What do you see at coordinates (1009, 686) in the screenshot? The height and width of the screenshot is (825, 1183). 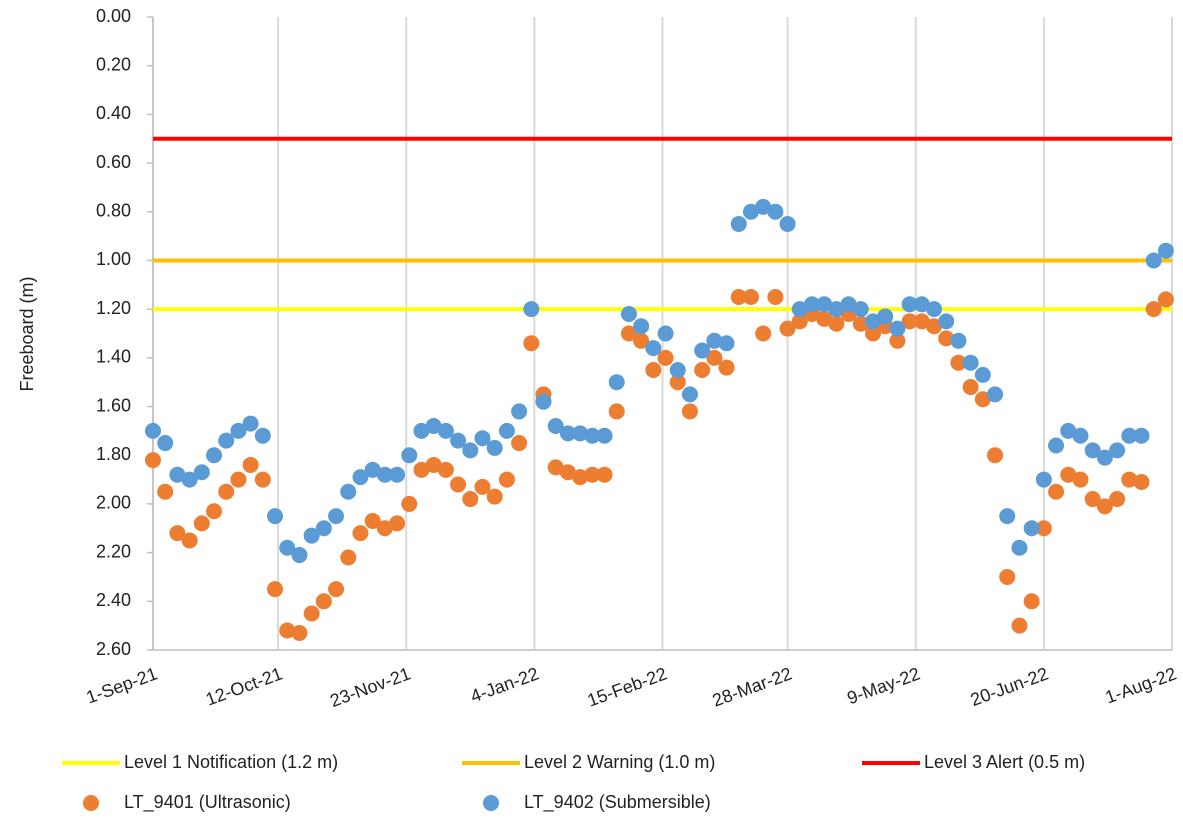 I see `x-tick-label: 20-Jun-22` at bounding box center [1009, 686].